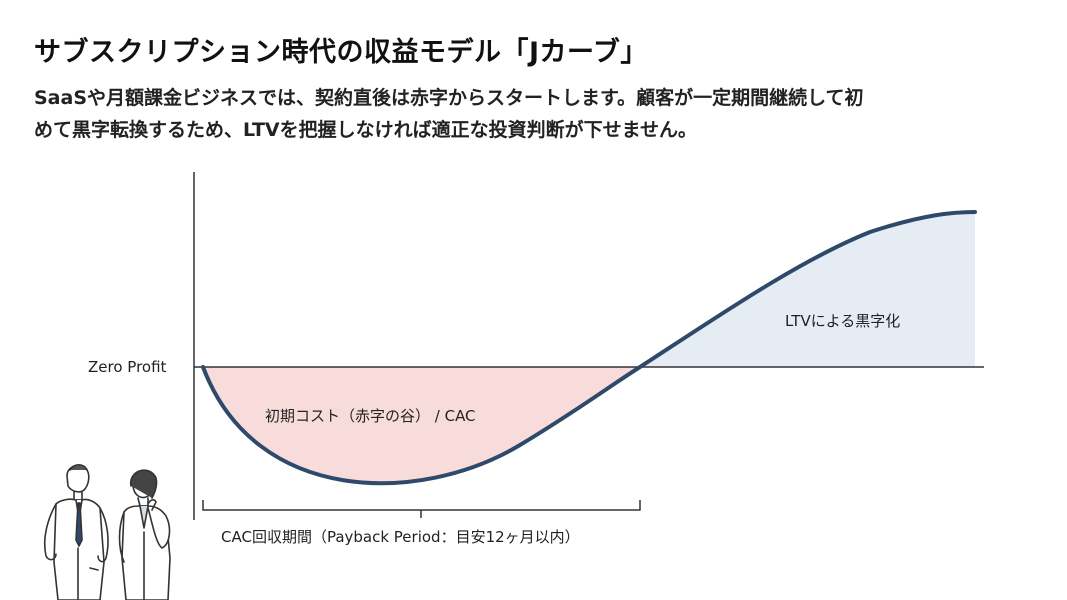 This screenshot has width=1067, height=600. I want to click on description-line-2: めて黒字転換するため、LTVを把握しなければ適正な投資判断が下せません。, so click(366, 130).